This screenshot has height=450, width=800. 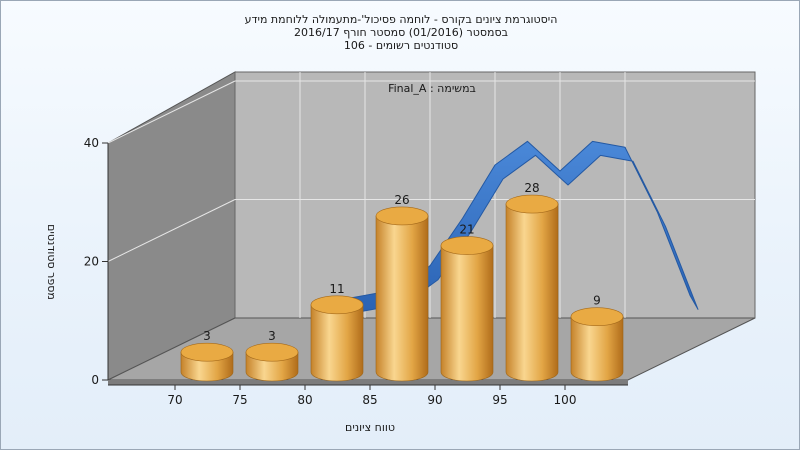 I want to click on y-tick-label: 40, so click(x=91, y=143).